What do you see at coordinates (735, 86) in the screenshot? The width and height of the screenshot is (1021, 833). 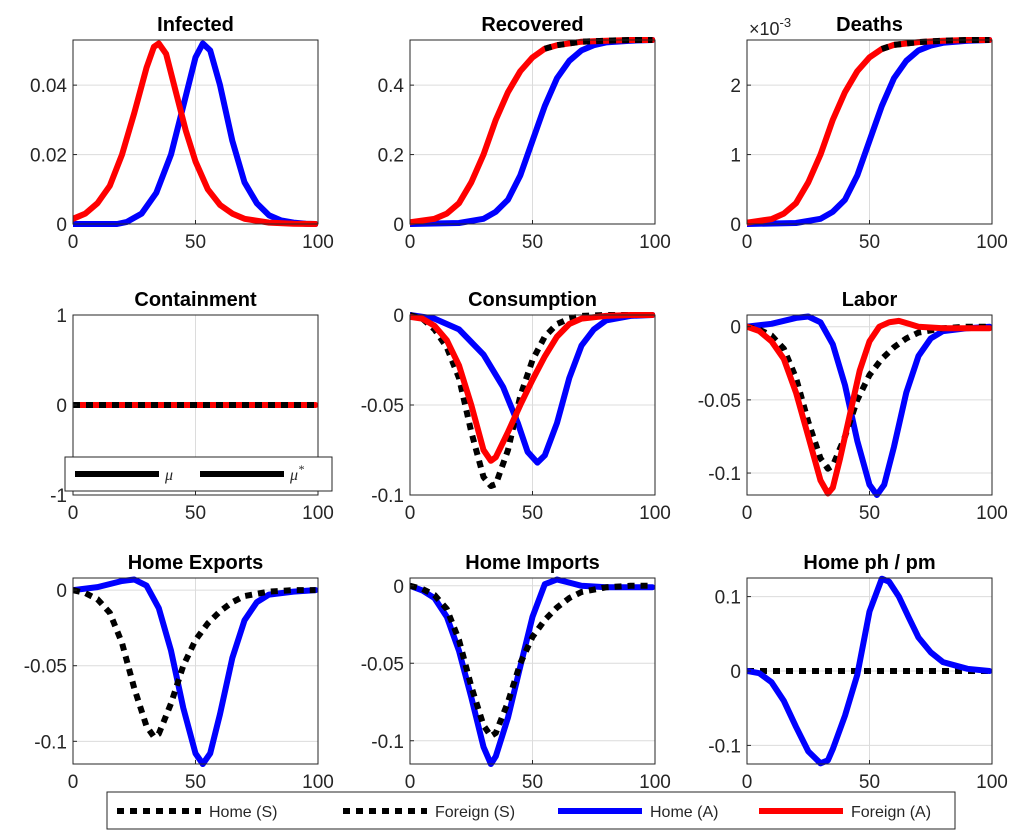 I see `y-tick-label: 2` at bounding box center [735, 86].